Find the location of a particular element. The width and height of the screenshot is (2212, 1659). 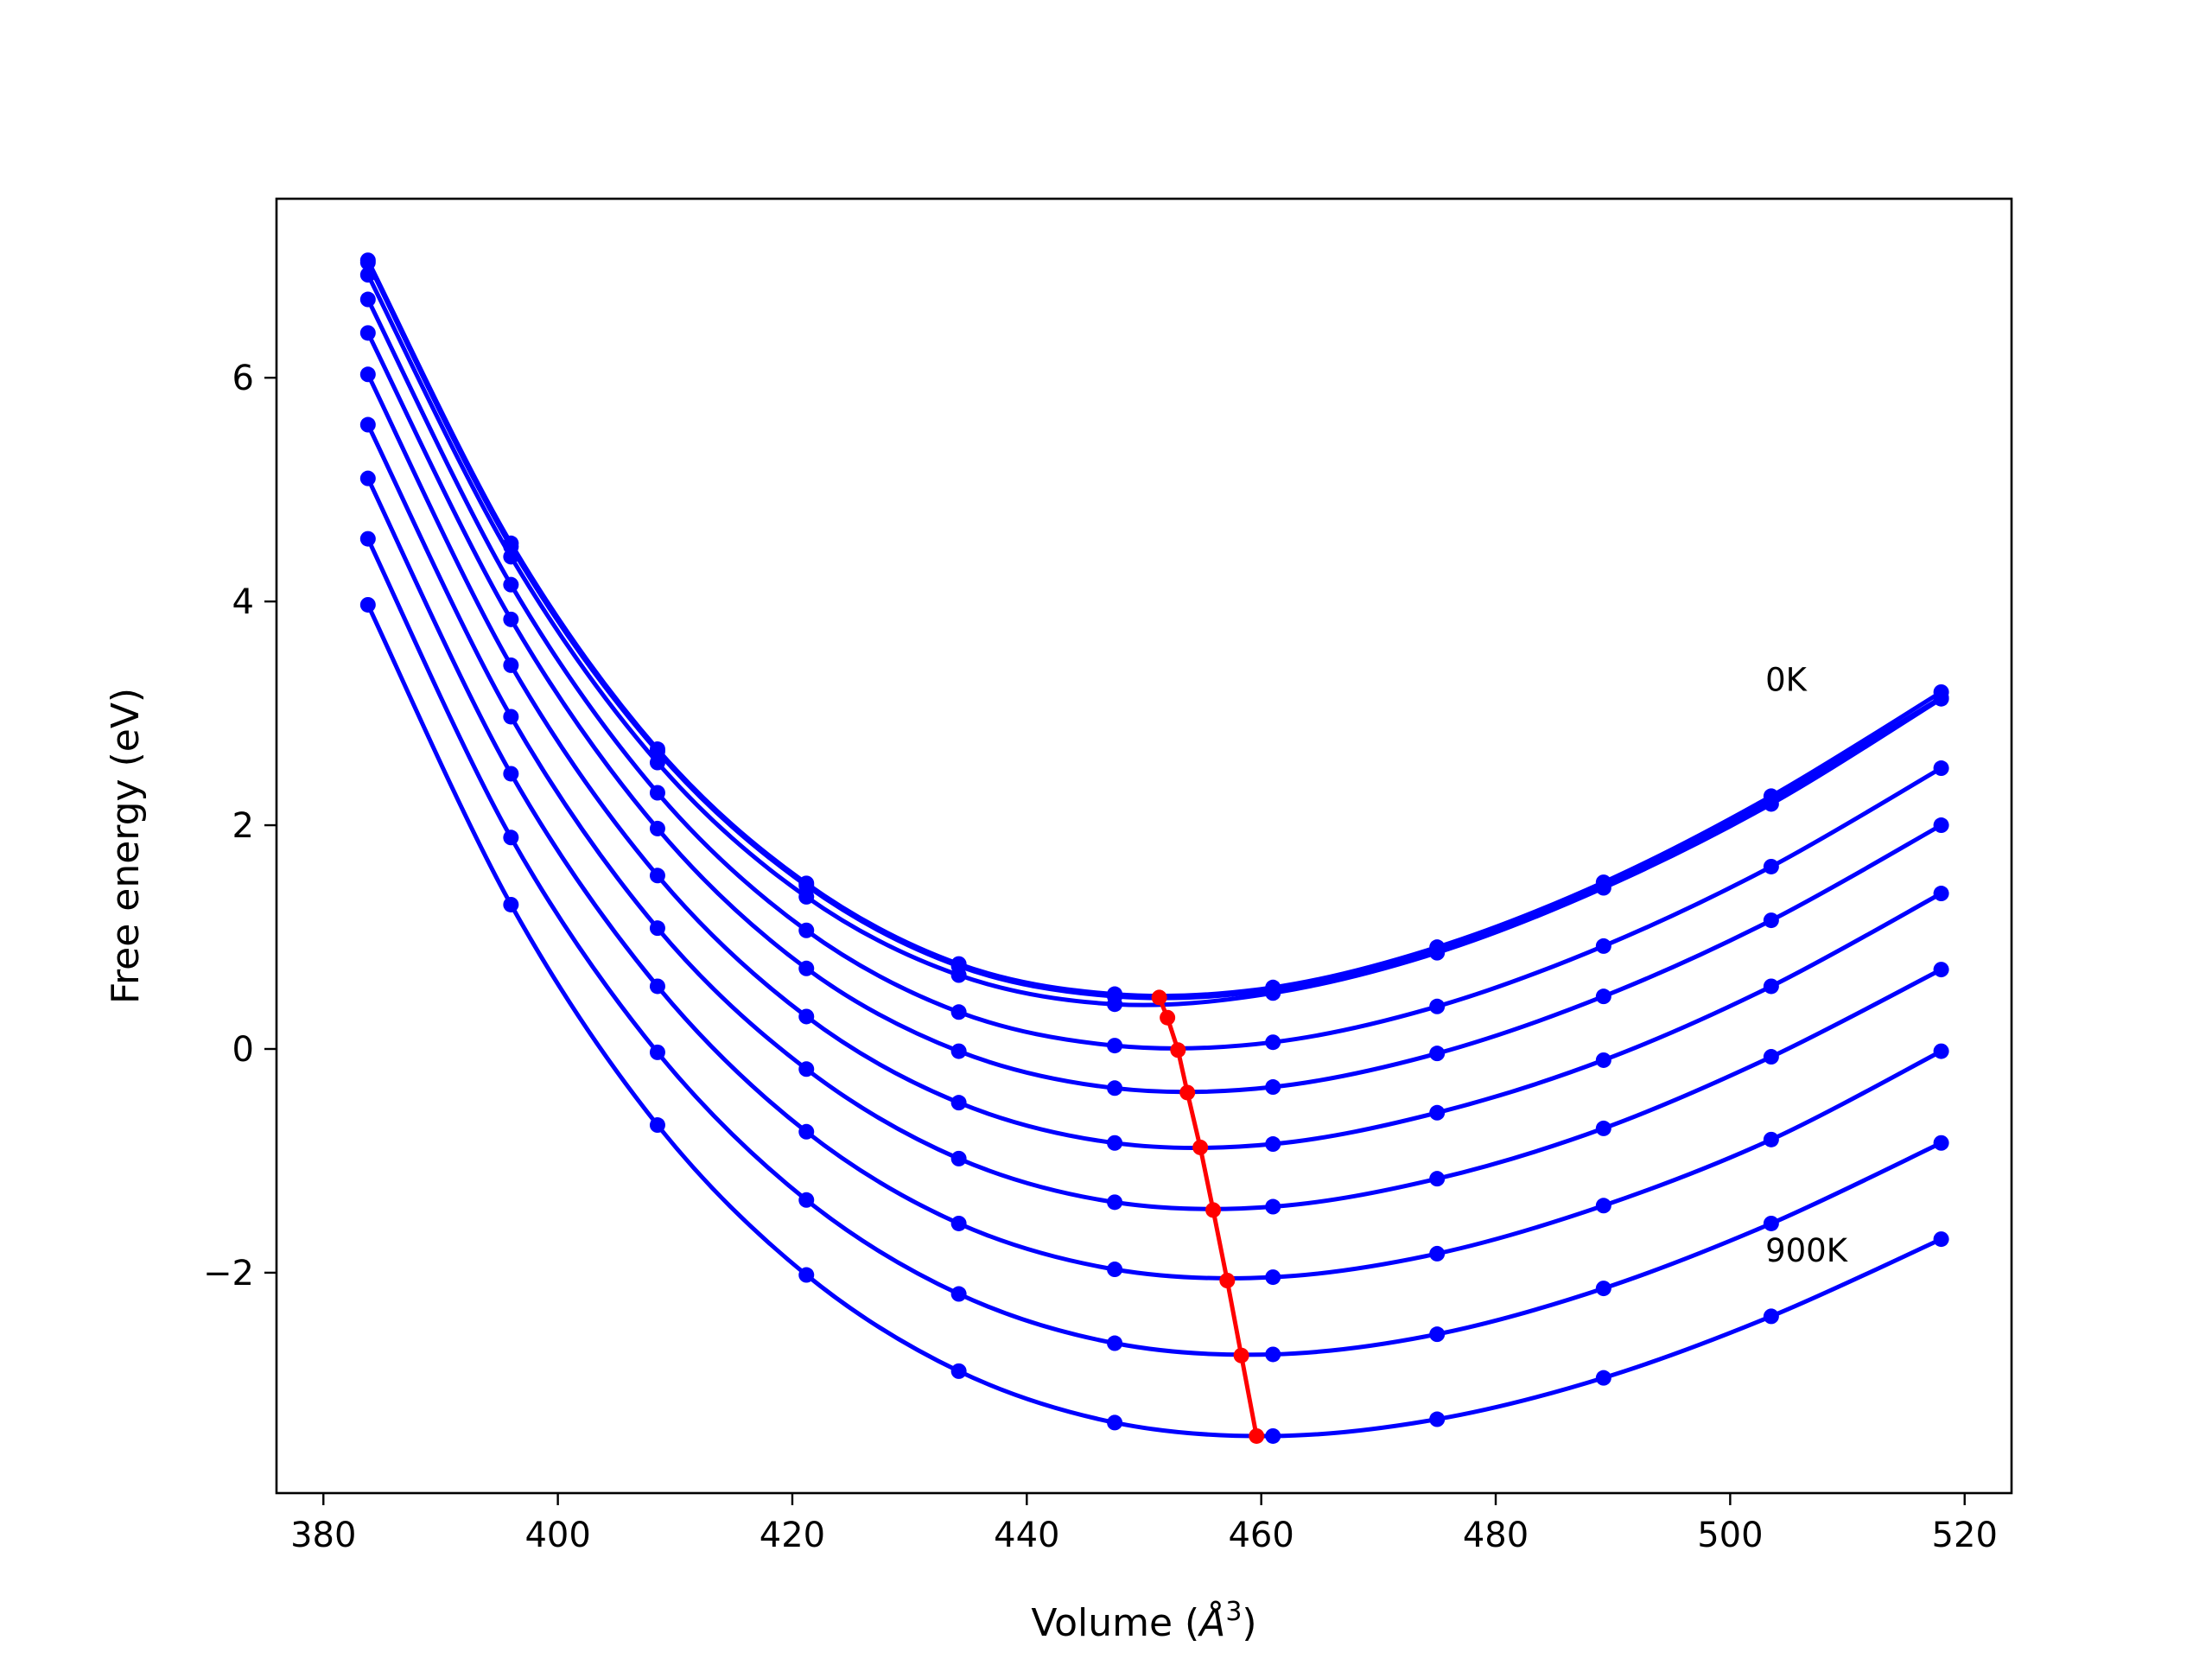

y-axis: −2 0 2 4 6 is located at coordinates (239, 826).